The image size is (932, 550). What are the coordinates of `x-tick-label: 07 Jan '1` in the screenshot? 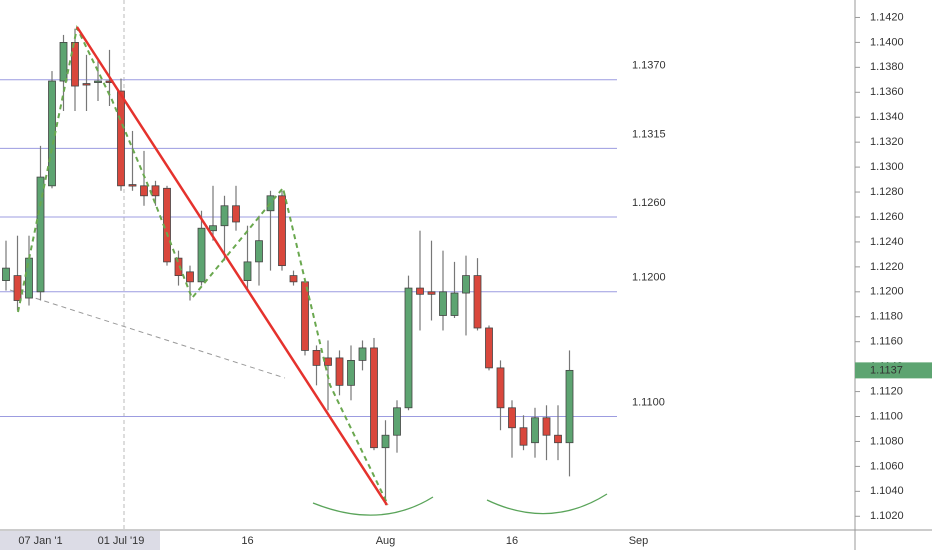 It's located at (40, 541).